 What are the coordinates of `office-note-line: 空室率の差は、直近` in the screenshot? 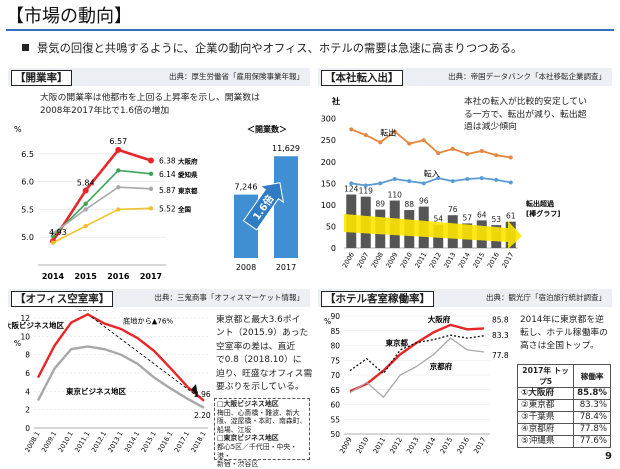 It's located at (256, 346).